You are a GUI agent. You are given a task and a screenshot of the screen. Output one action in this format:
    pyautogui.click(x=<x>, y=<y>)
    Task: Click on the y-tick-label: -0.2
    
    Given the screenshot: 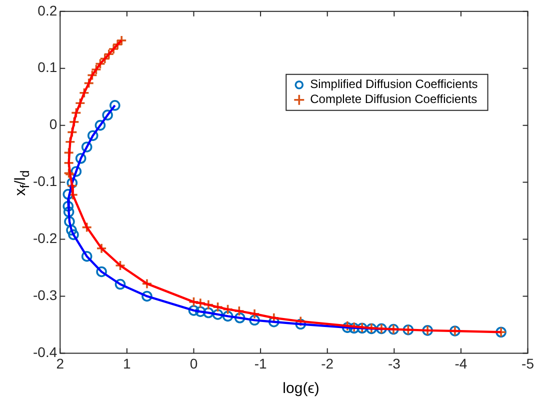 What is the action you would take?
    pyautogui.click(x=45, y=238)
    